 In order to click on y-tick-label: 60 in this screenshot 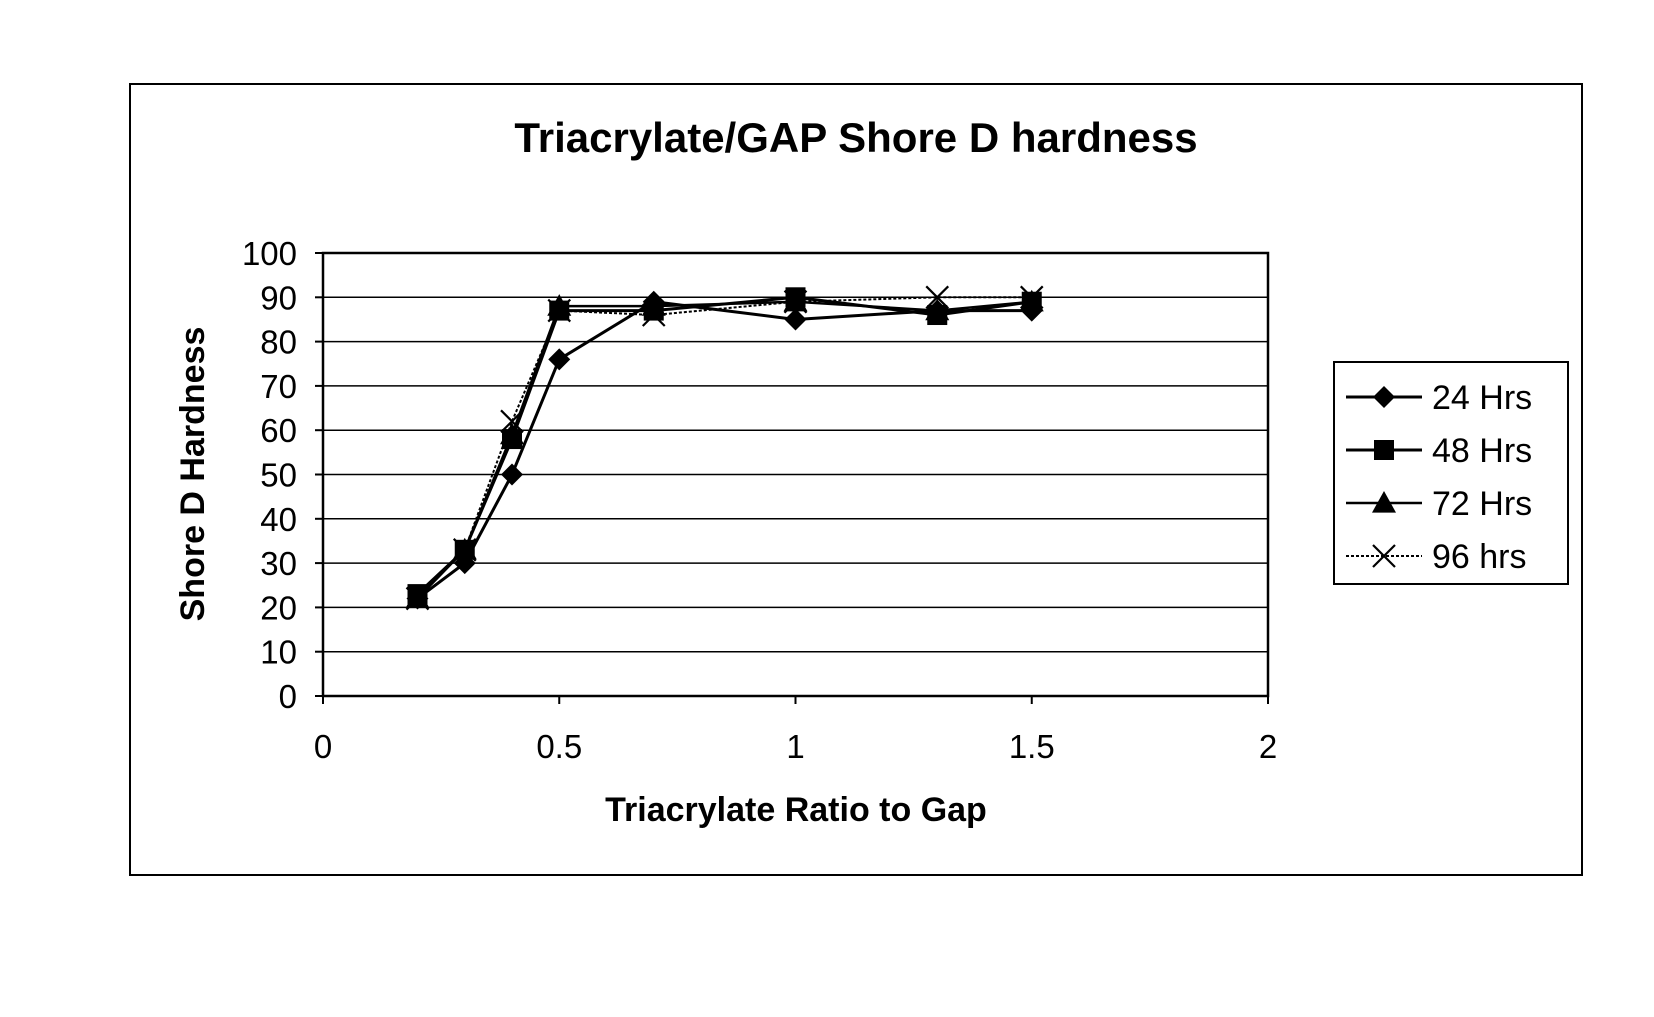, I will do `click(278, 430)`.